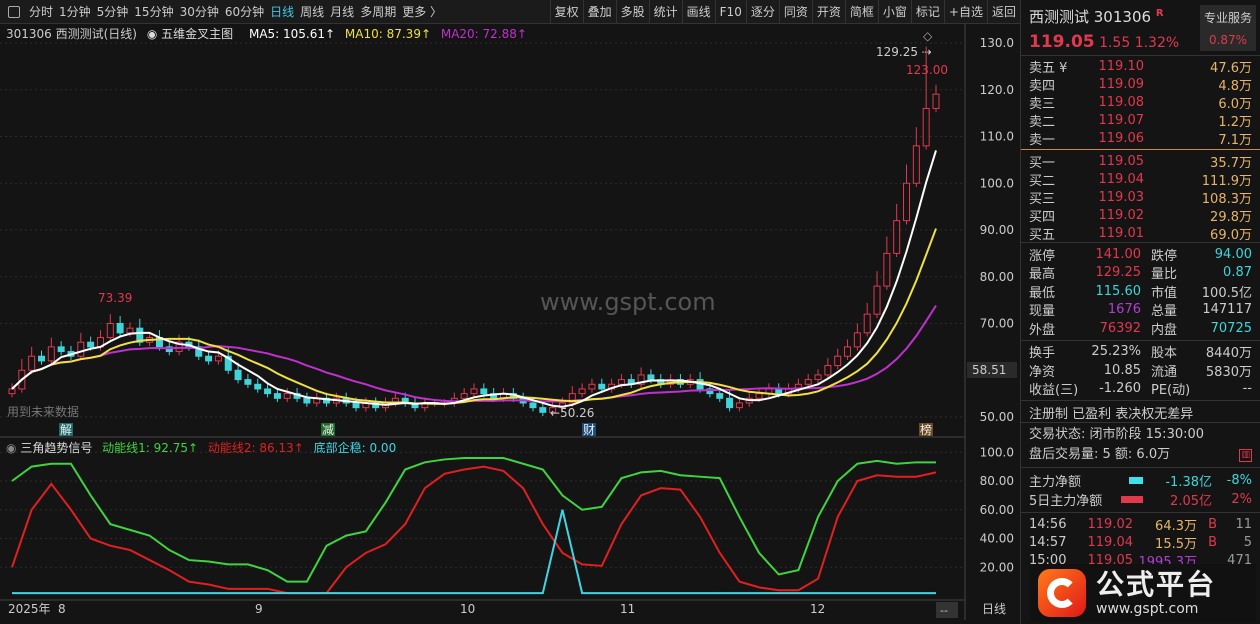 This screenshot has height=624, width=1260. What do you see at coordinates (71, 34) in the screenshot?
I see `stock-title: 301306 西测测试(日线)` at bounding box center [71, 34].